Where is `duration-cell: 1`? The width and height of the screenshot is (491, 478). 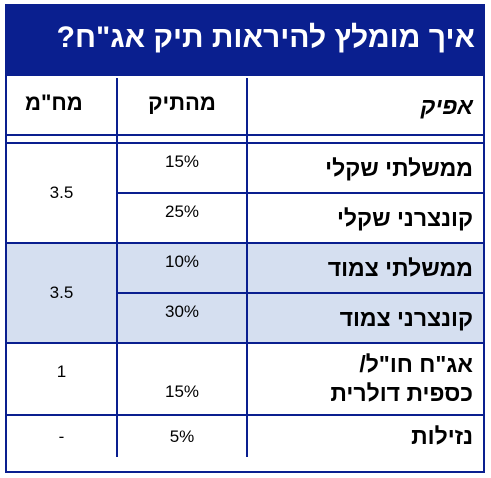
duration-cell: 1 is located at coordinates (62, 379).